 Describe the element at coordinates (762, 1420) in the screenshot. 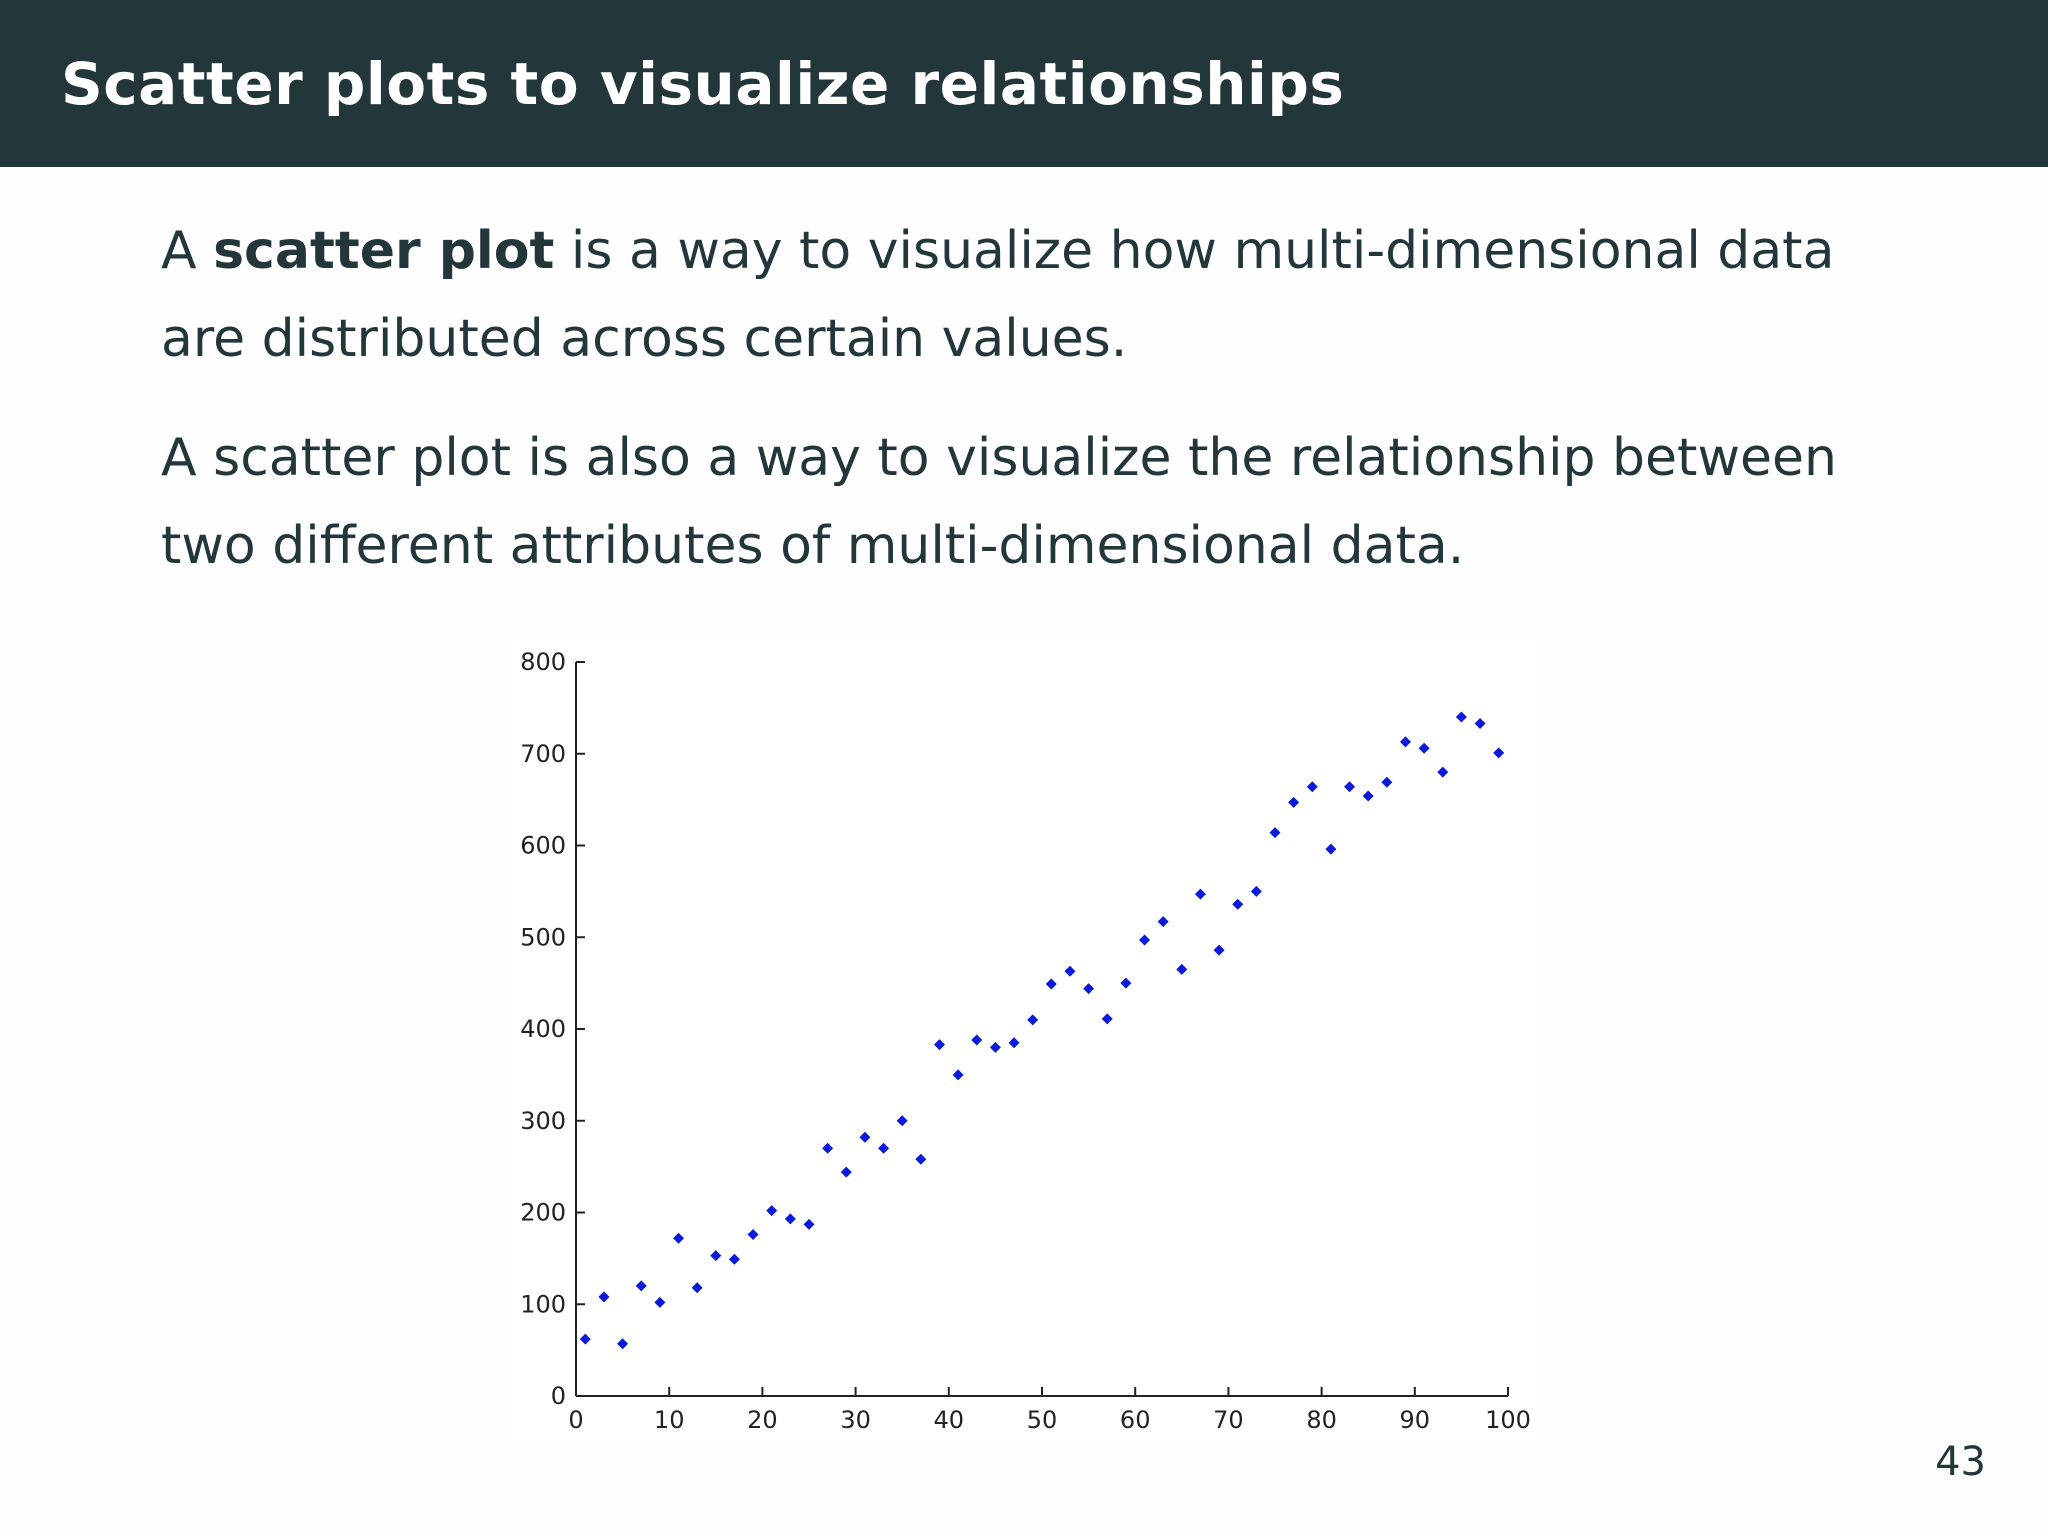

I see `x-tick-label: 20` at that location.